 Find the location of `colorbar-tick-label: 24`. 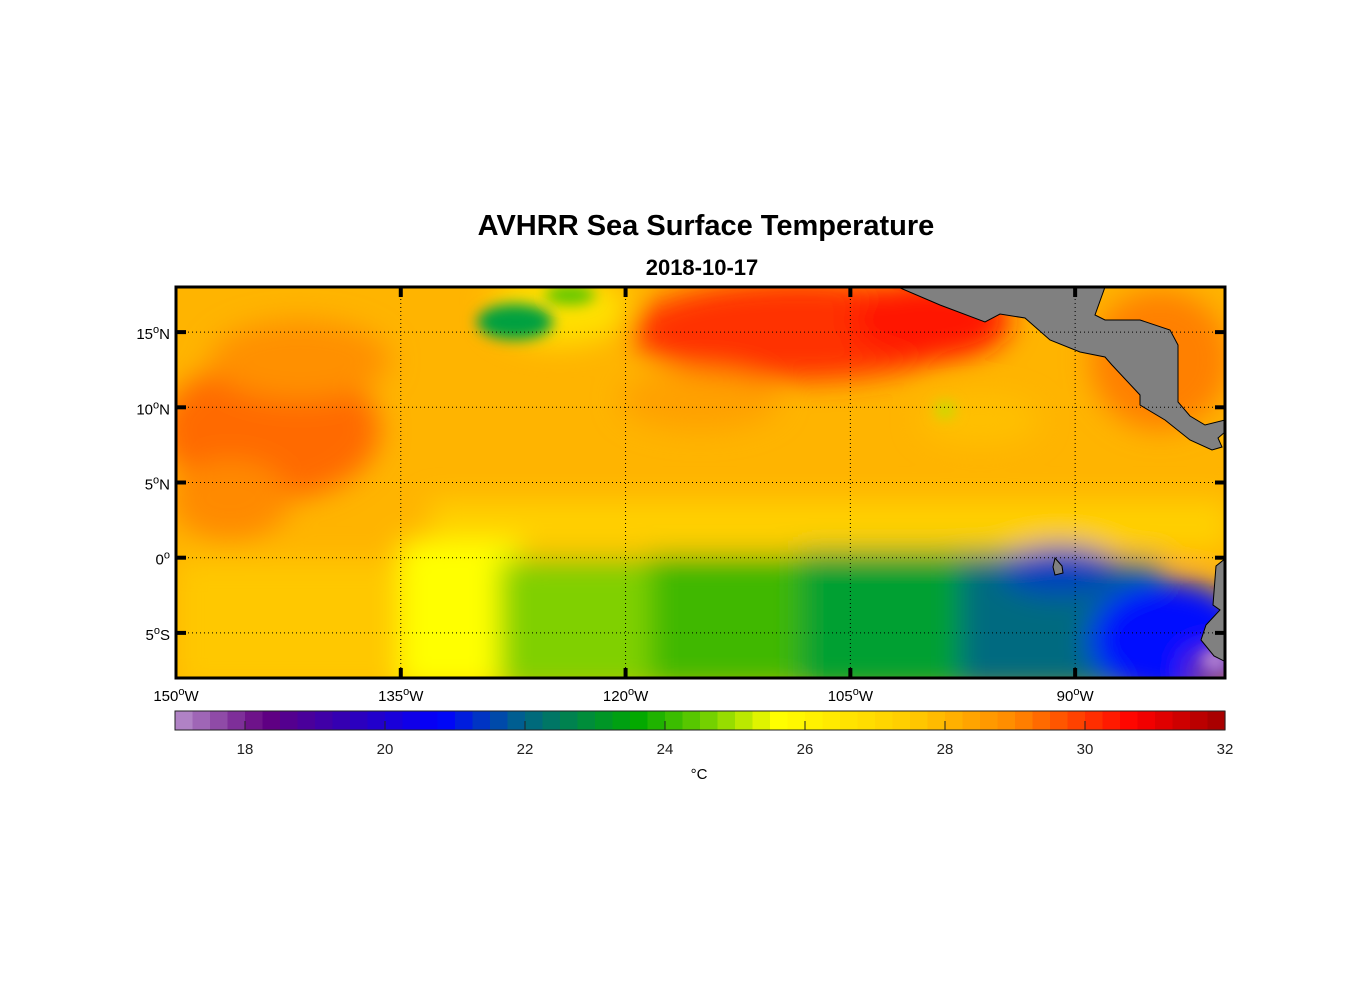

colorbar-tick-label: 24 is located at coordinates (665, 749).